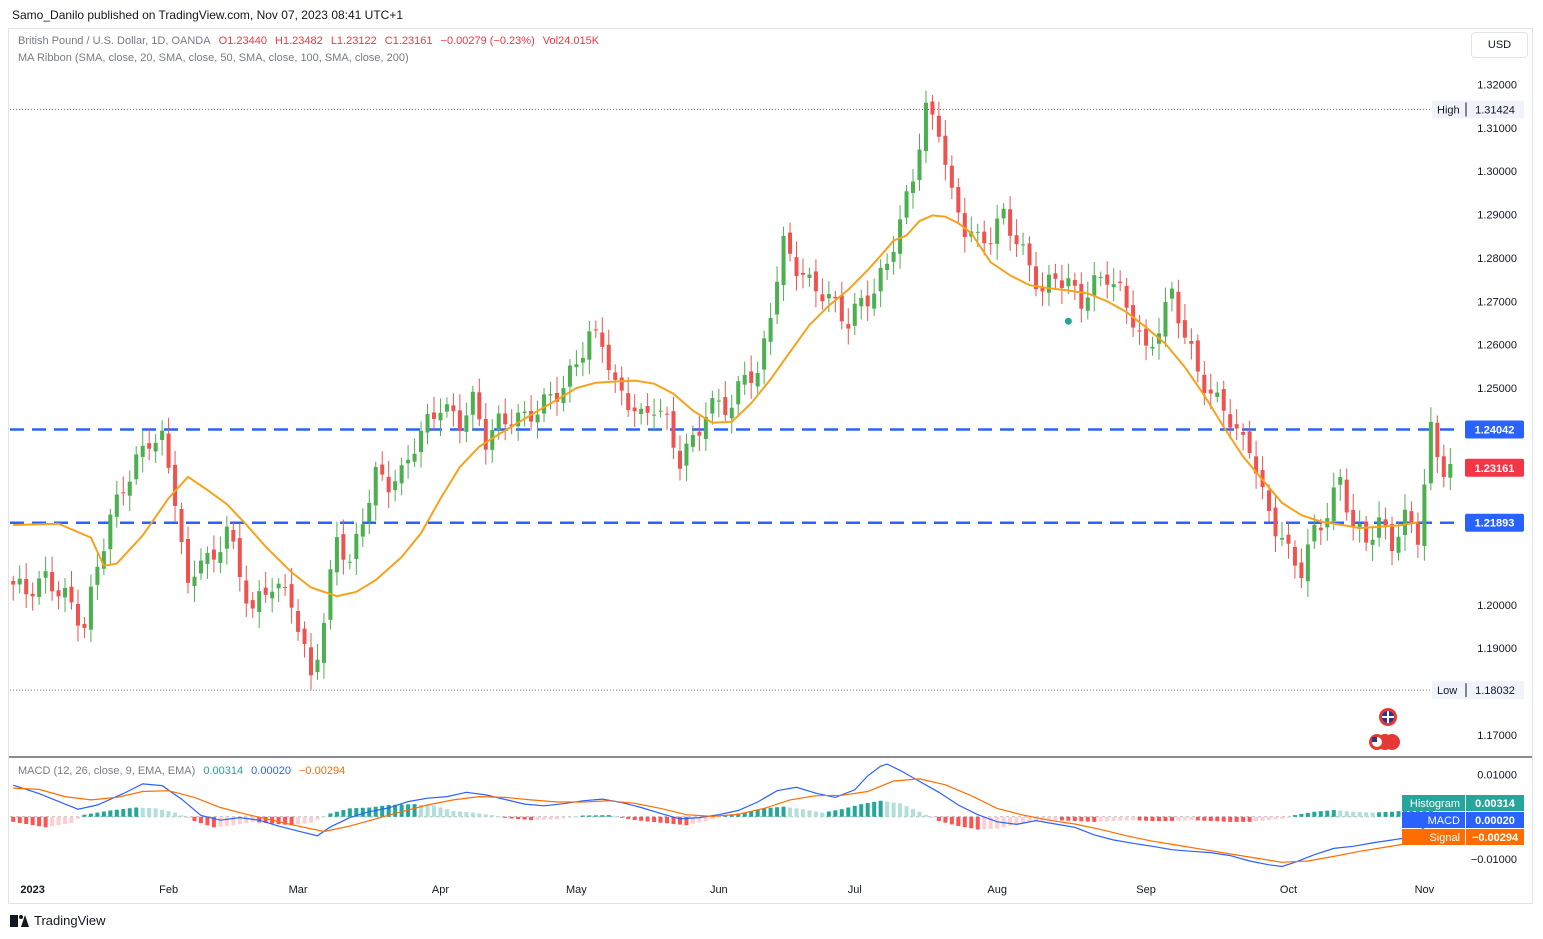 Image resolution: width=1543 pixels, height=939 pixels. I want to click on time-axis: 2023 Feb Mar Apr May Jun Jul Aug Sep Oct Nov, so click(727, 890).